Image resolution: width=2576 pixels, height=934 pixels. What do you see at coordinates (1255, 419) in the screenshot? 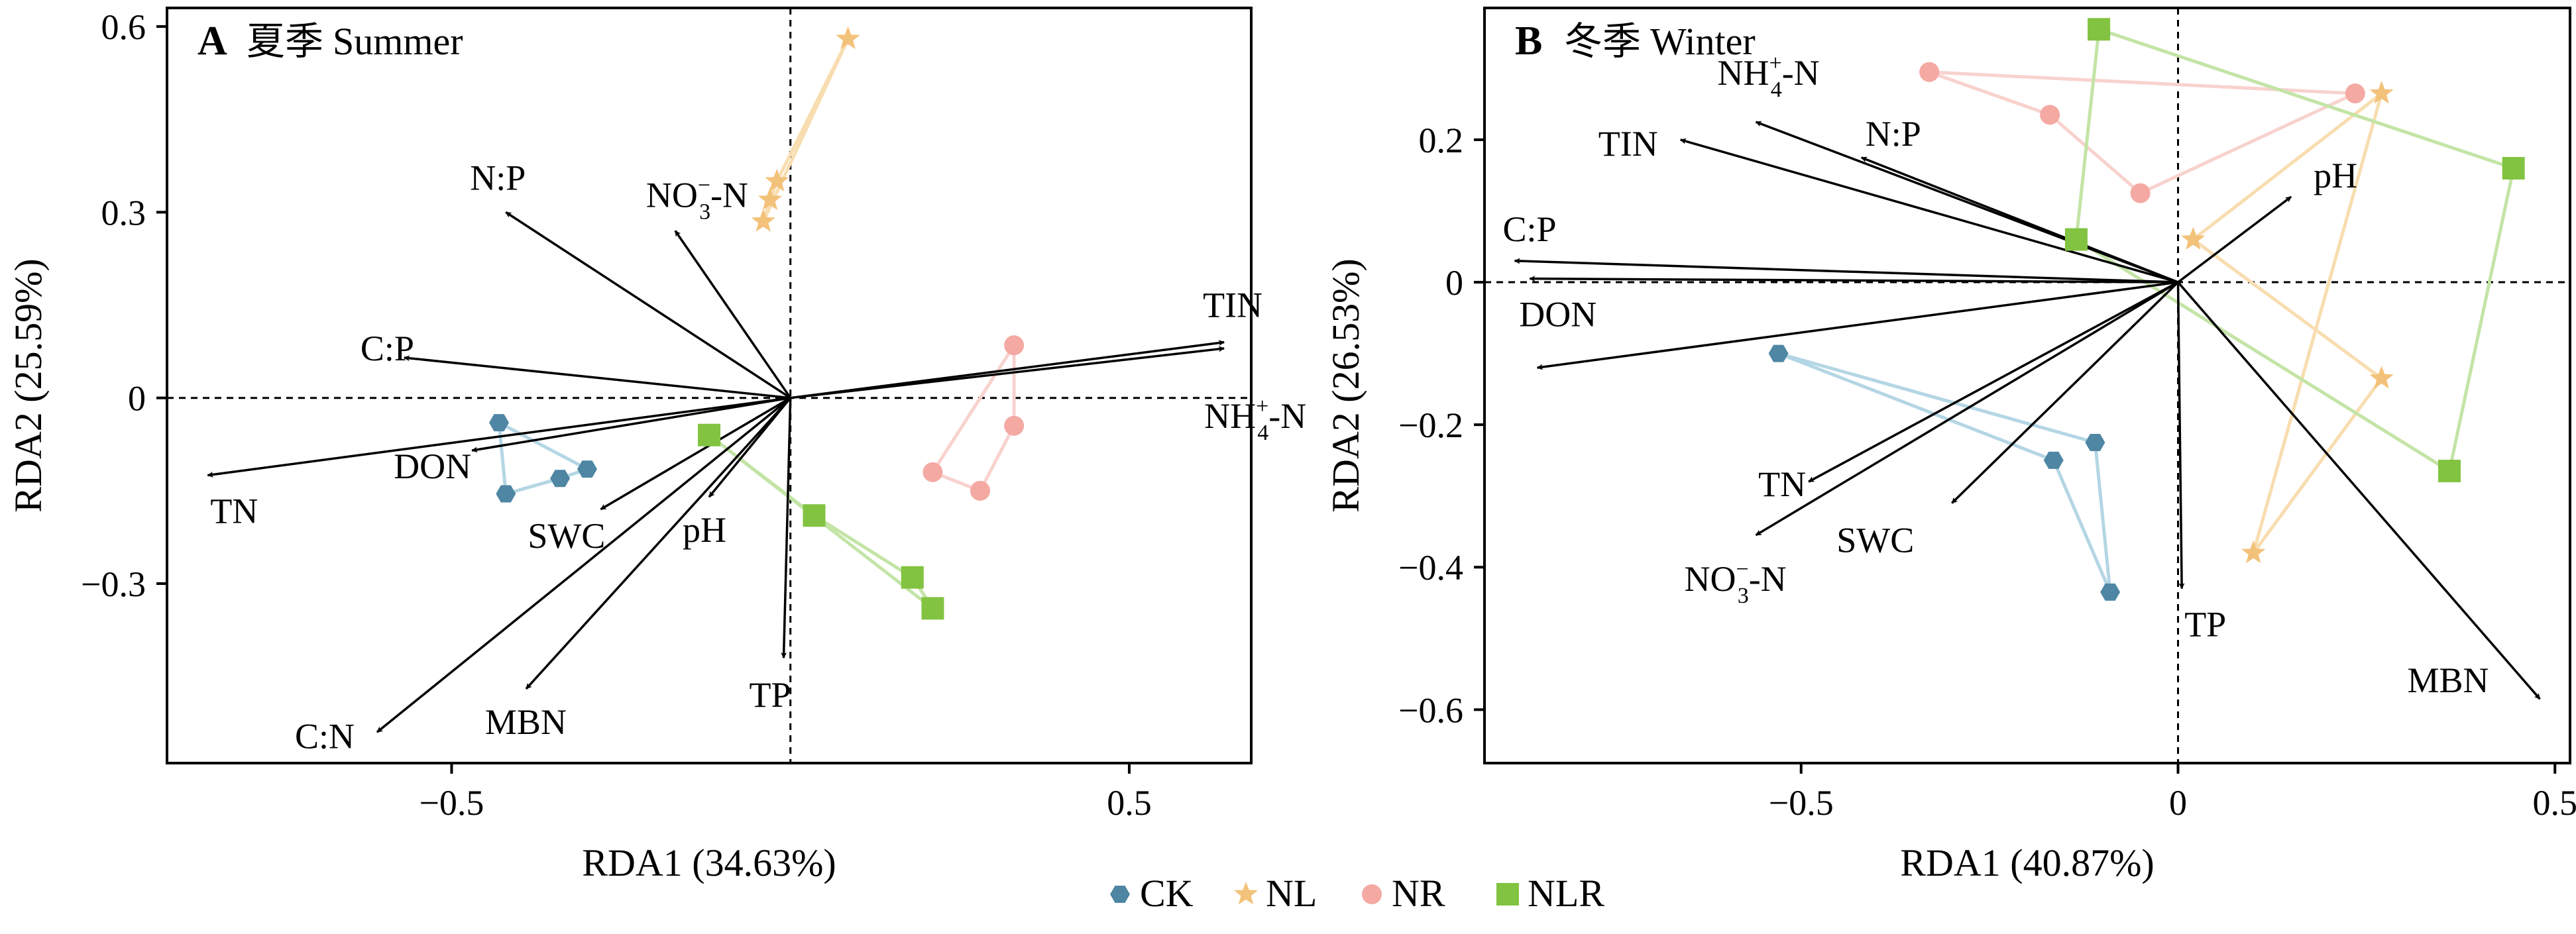
I see `panel-a-arrow-label-nh4plus-n: NH+ 4-N` at bounding box center [1255, 419].